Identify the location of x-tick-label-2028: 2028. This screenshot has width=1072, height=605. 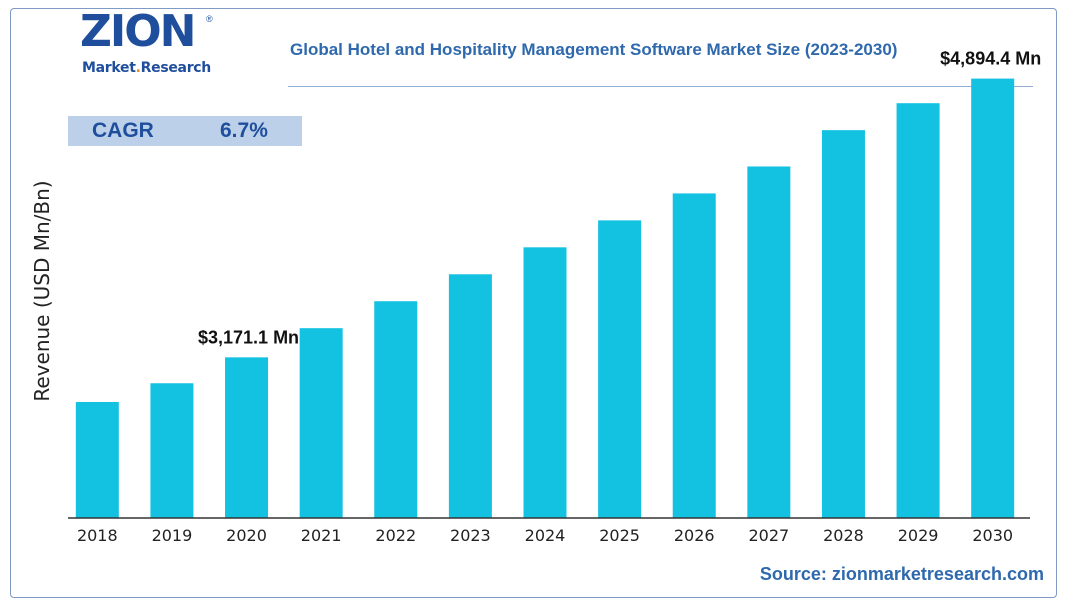
(843, 535).